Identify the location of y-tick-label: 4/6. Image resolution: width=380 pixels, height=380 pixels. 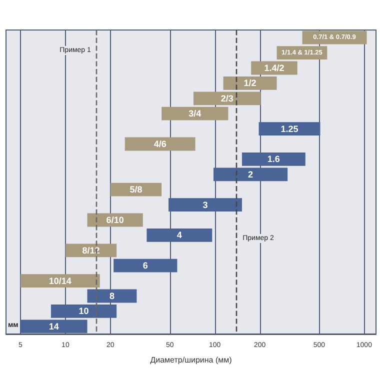
(160, 144).